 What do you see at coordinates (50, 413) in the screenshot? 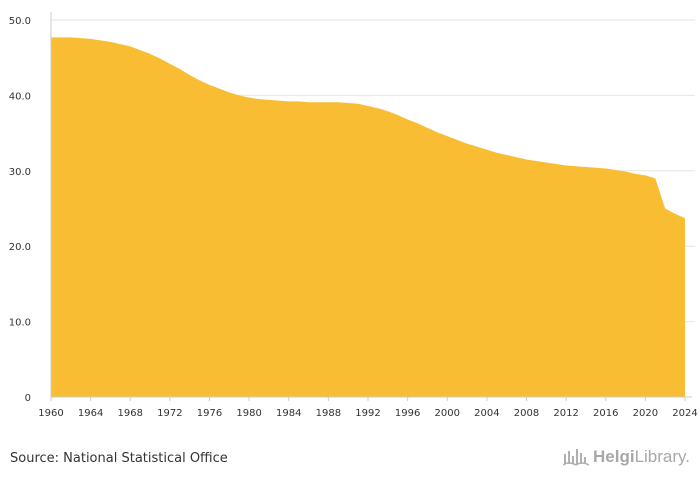
I see `x-tick-label: 1960` at bounding box center [50, 413].